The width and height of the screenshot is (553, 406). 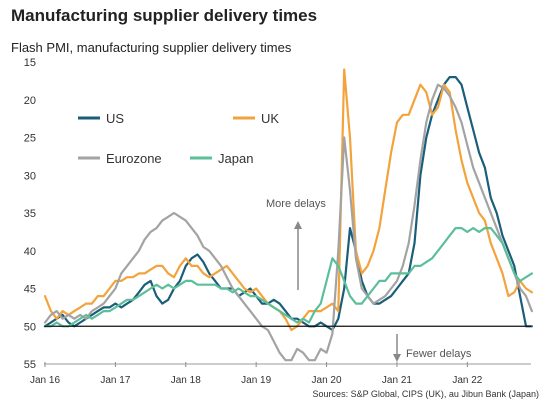 What do you see at coordinates (30, 63) in the screenshot?
I see `y-tick-label: 15` at bounding box center [30, 63].